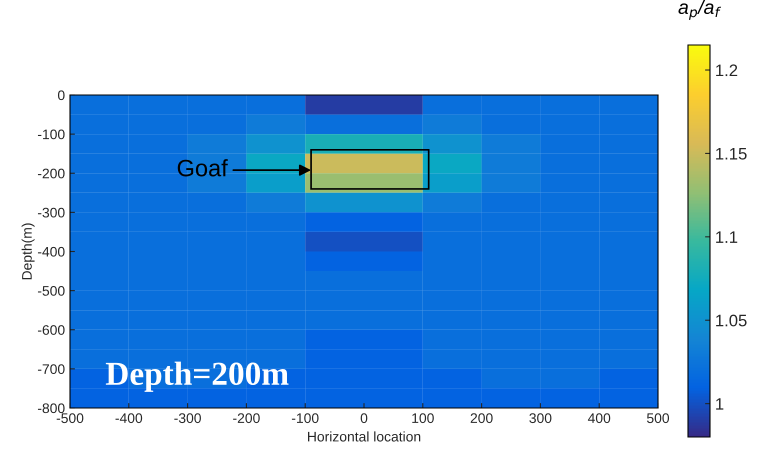 This screenshot has width=758, height=461. What do you see at coordinates (51, 173) in the screenshot?
I see `y-tick-label: -200` at bounding box center [51, 173].